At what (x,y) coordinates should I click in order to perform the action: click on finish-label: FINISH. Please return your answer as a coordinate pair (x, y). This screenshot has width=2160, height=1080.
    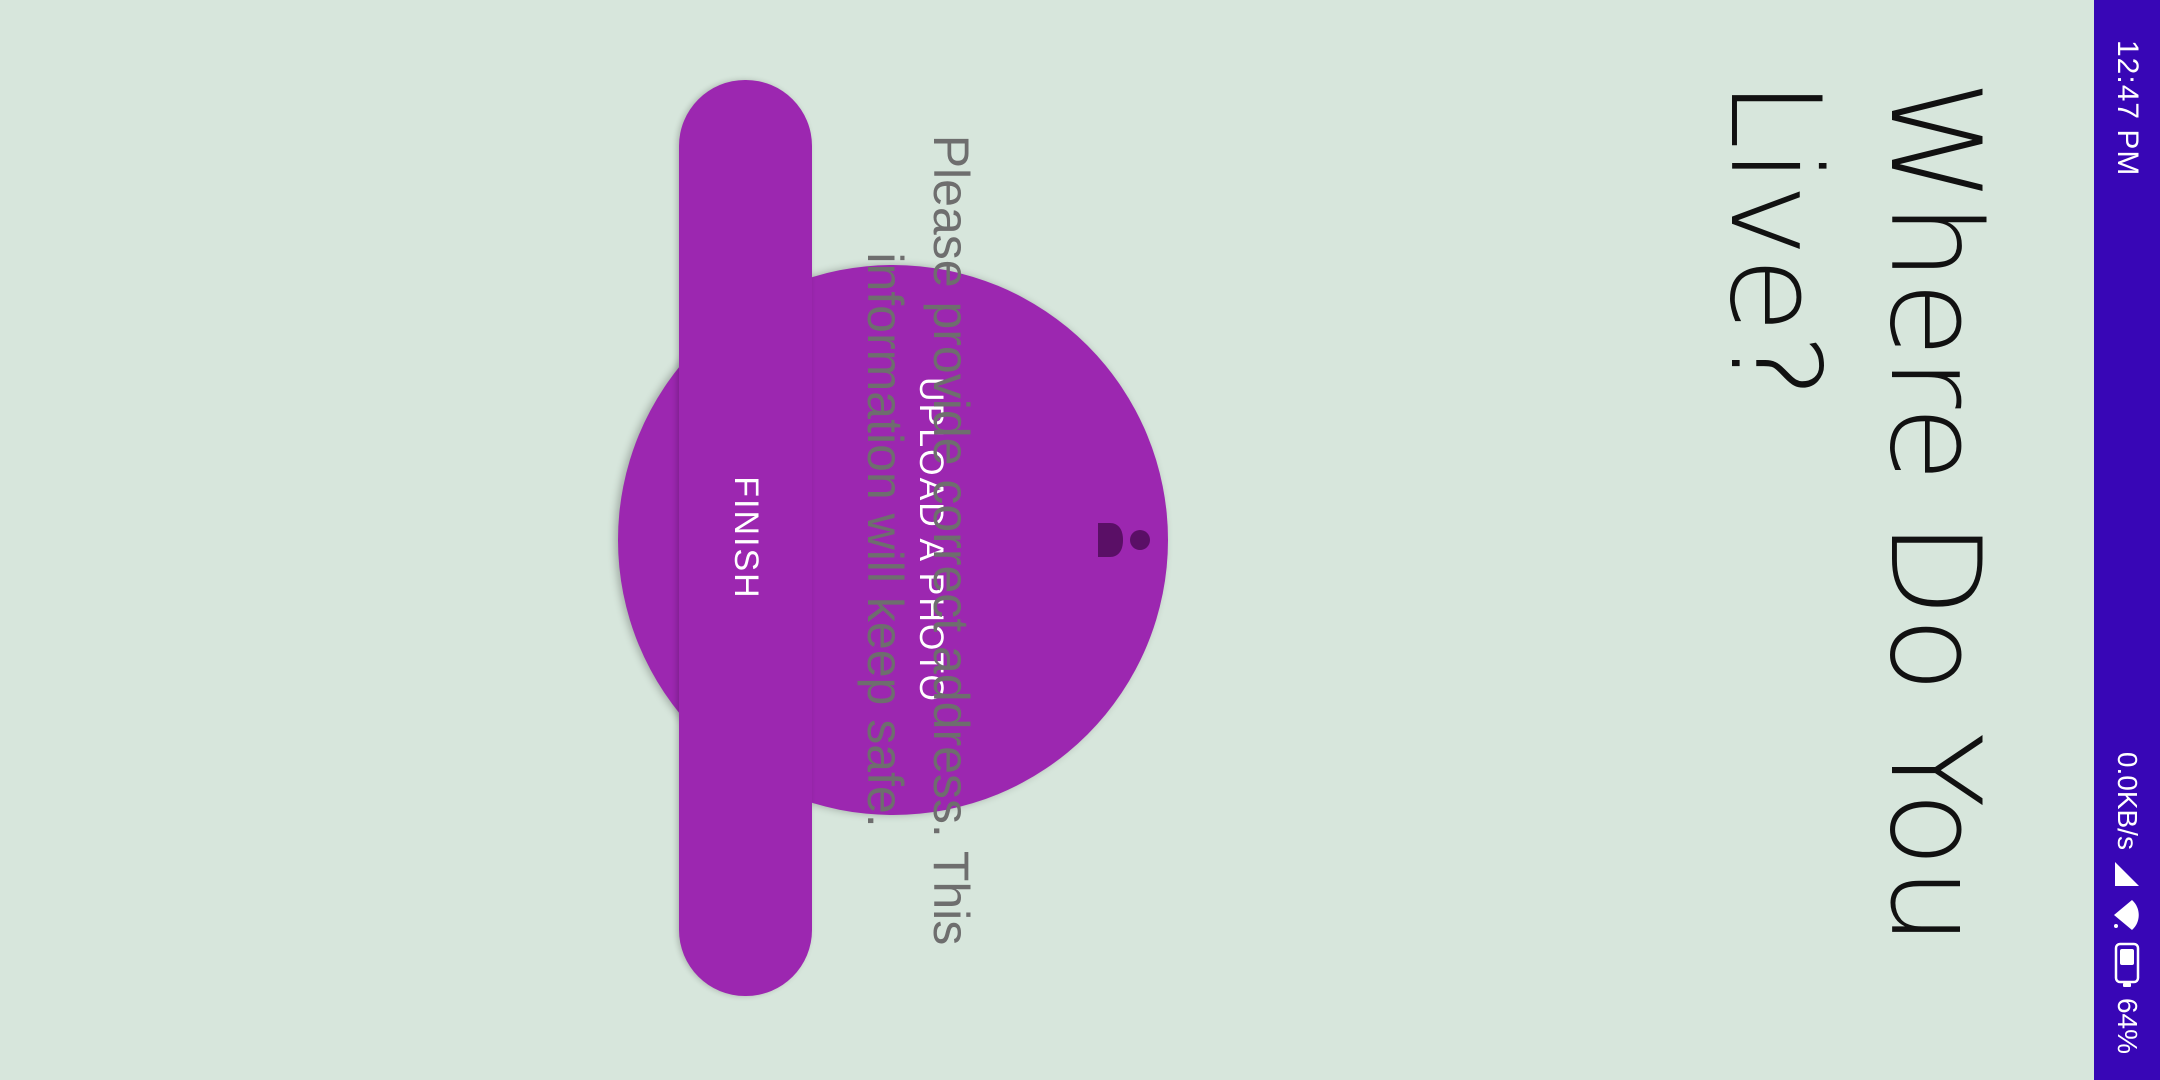
    Looking at the image, I should click on (746, 538).